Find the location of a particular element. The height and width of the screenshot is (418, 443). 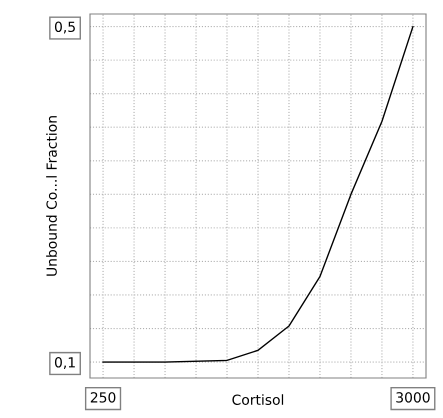

y-tick-label: 0,5 is located at coordinates (64, 28).